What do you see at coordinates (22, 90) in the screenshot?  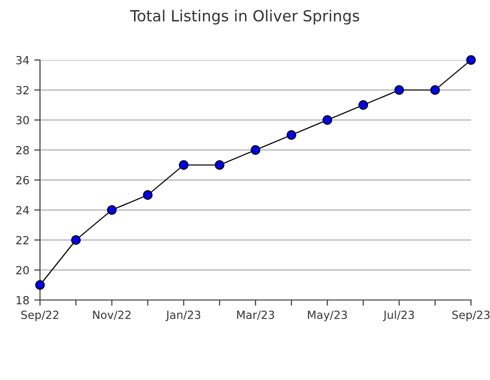 I see `y-tick-label: 32` at bounding box center [22, 90].